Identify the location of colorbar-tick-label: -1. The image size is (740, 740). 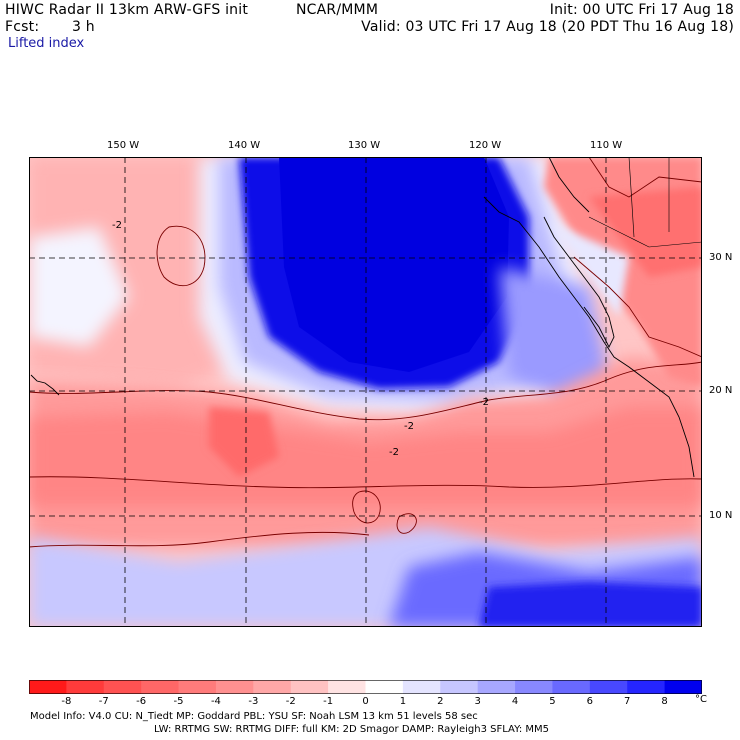
(328, 701).